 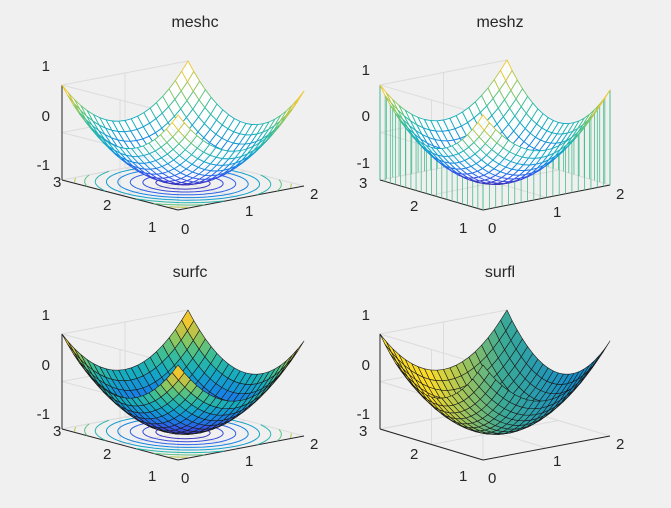 I want to click on subplot-title: surfc, so click(x=190, y=272).